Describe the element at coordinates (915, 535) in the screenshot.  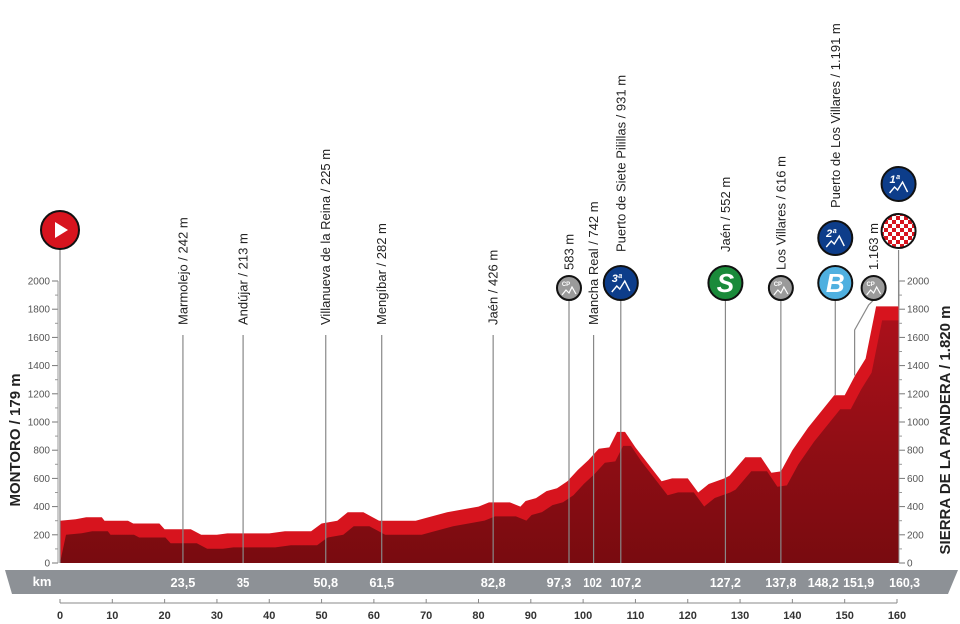
I see `y-tick-label-right: 200` at that location.